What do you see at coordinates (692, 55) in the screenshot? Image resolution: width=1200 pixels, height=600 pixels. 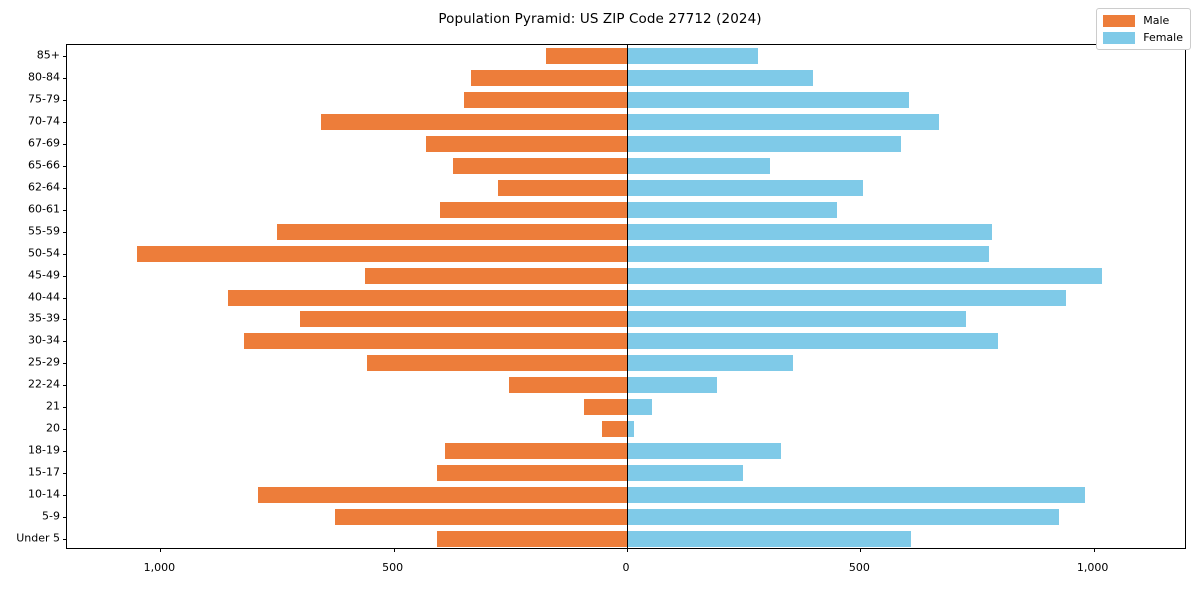 I see `bar-female-85+` at bounding box center [692, 55].